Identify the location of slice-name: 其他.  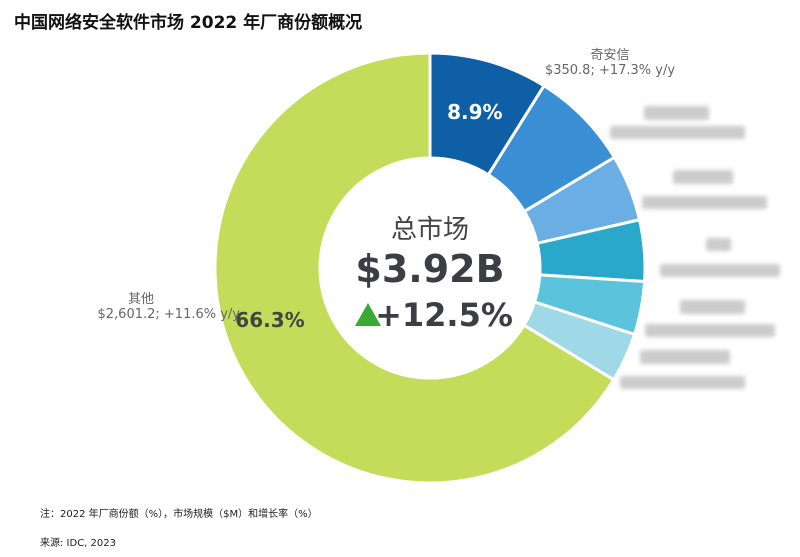
(141, 299).